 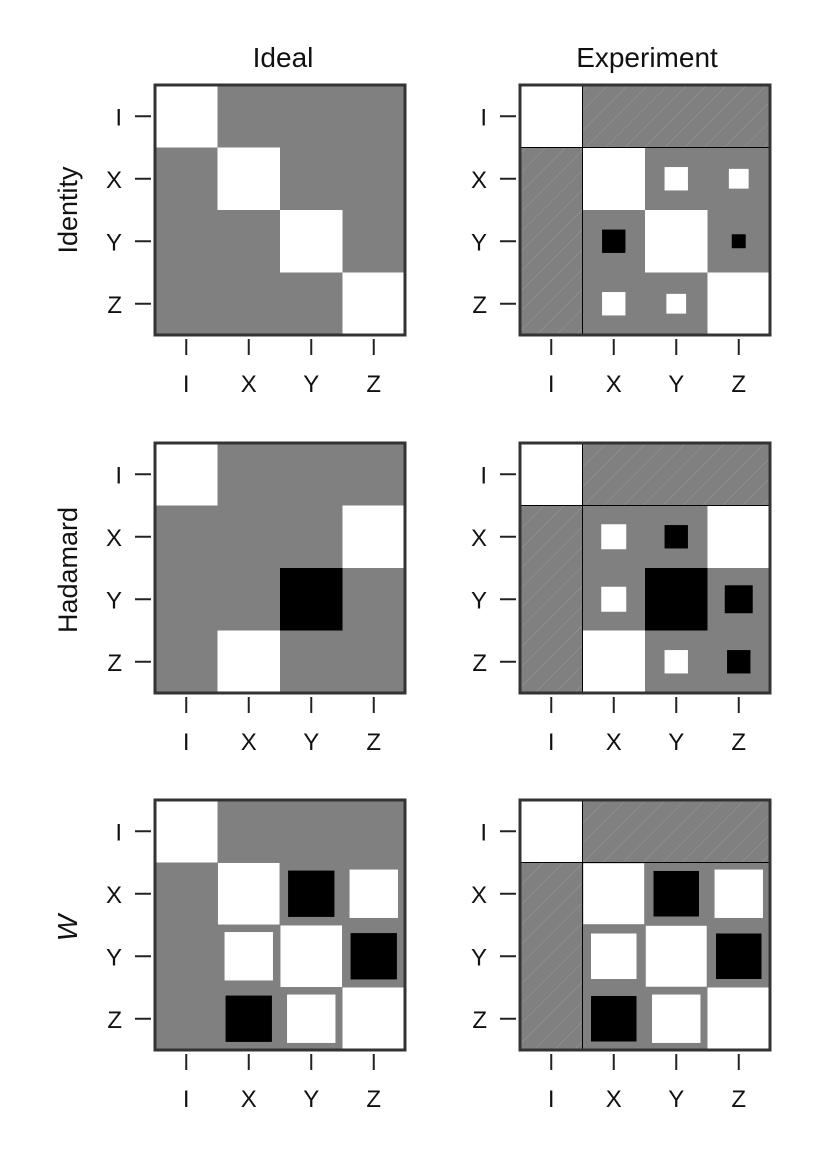 What do you see at coordinates (647, 57) in the screenshot?
I see `column-title-experiment: Experiment` at bounding box center [647, 57].